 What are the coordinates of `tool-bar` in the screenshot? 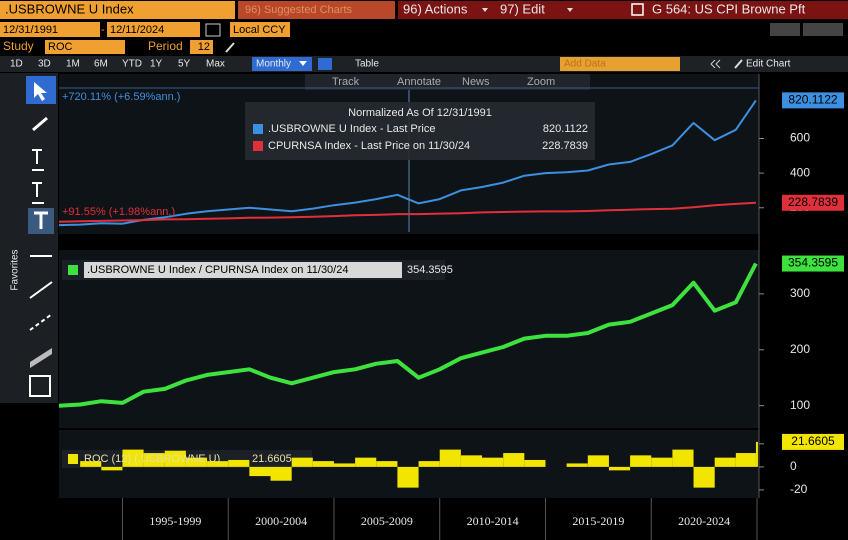 It's located at (447, 82).